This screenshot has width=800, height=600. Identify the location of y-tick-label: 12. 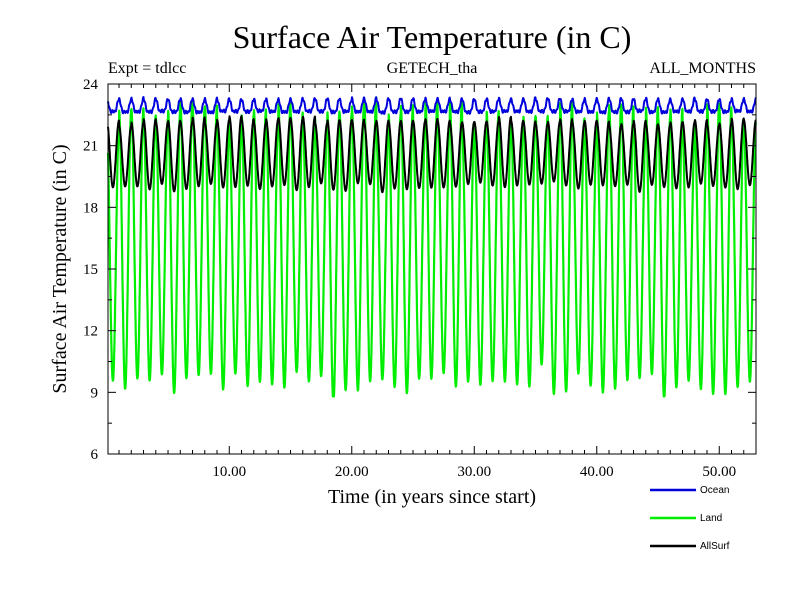
(90, 332).